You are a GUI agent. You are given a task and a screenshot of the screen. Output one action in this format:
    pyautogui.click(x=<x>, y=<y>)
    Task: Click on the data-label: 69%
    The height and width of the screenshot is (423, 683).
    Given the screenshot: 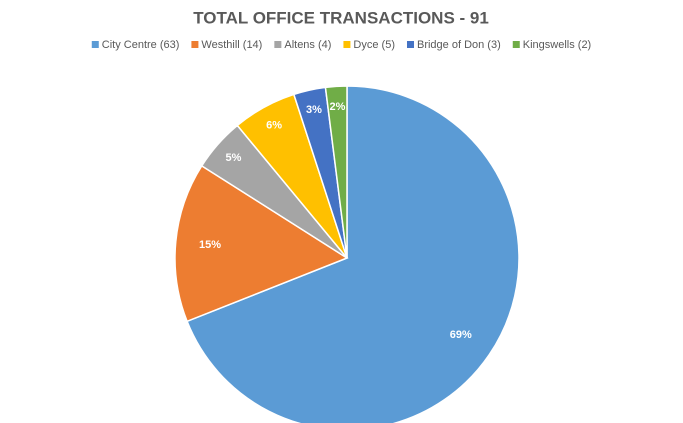 What is the action you would take?
    pyautogui.click(x=461, y=335)
    